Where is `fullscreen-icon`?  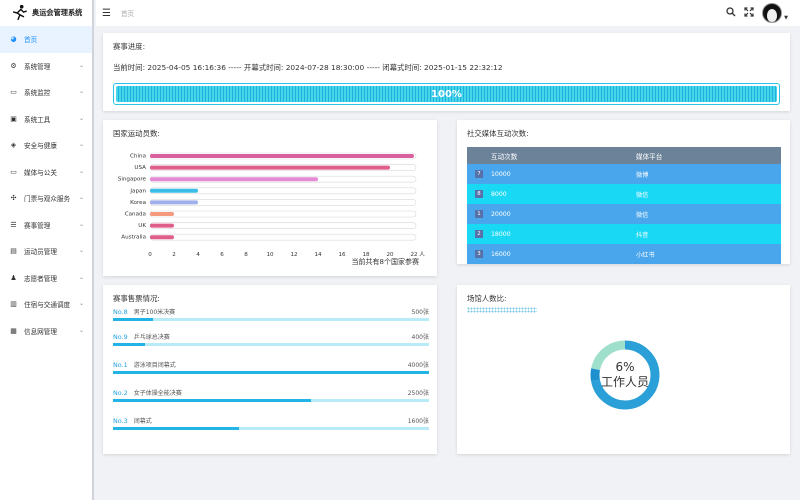
fullscreen-icon is located at coordinates (749, 13).